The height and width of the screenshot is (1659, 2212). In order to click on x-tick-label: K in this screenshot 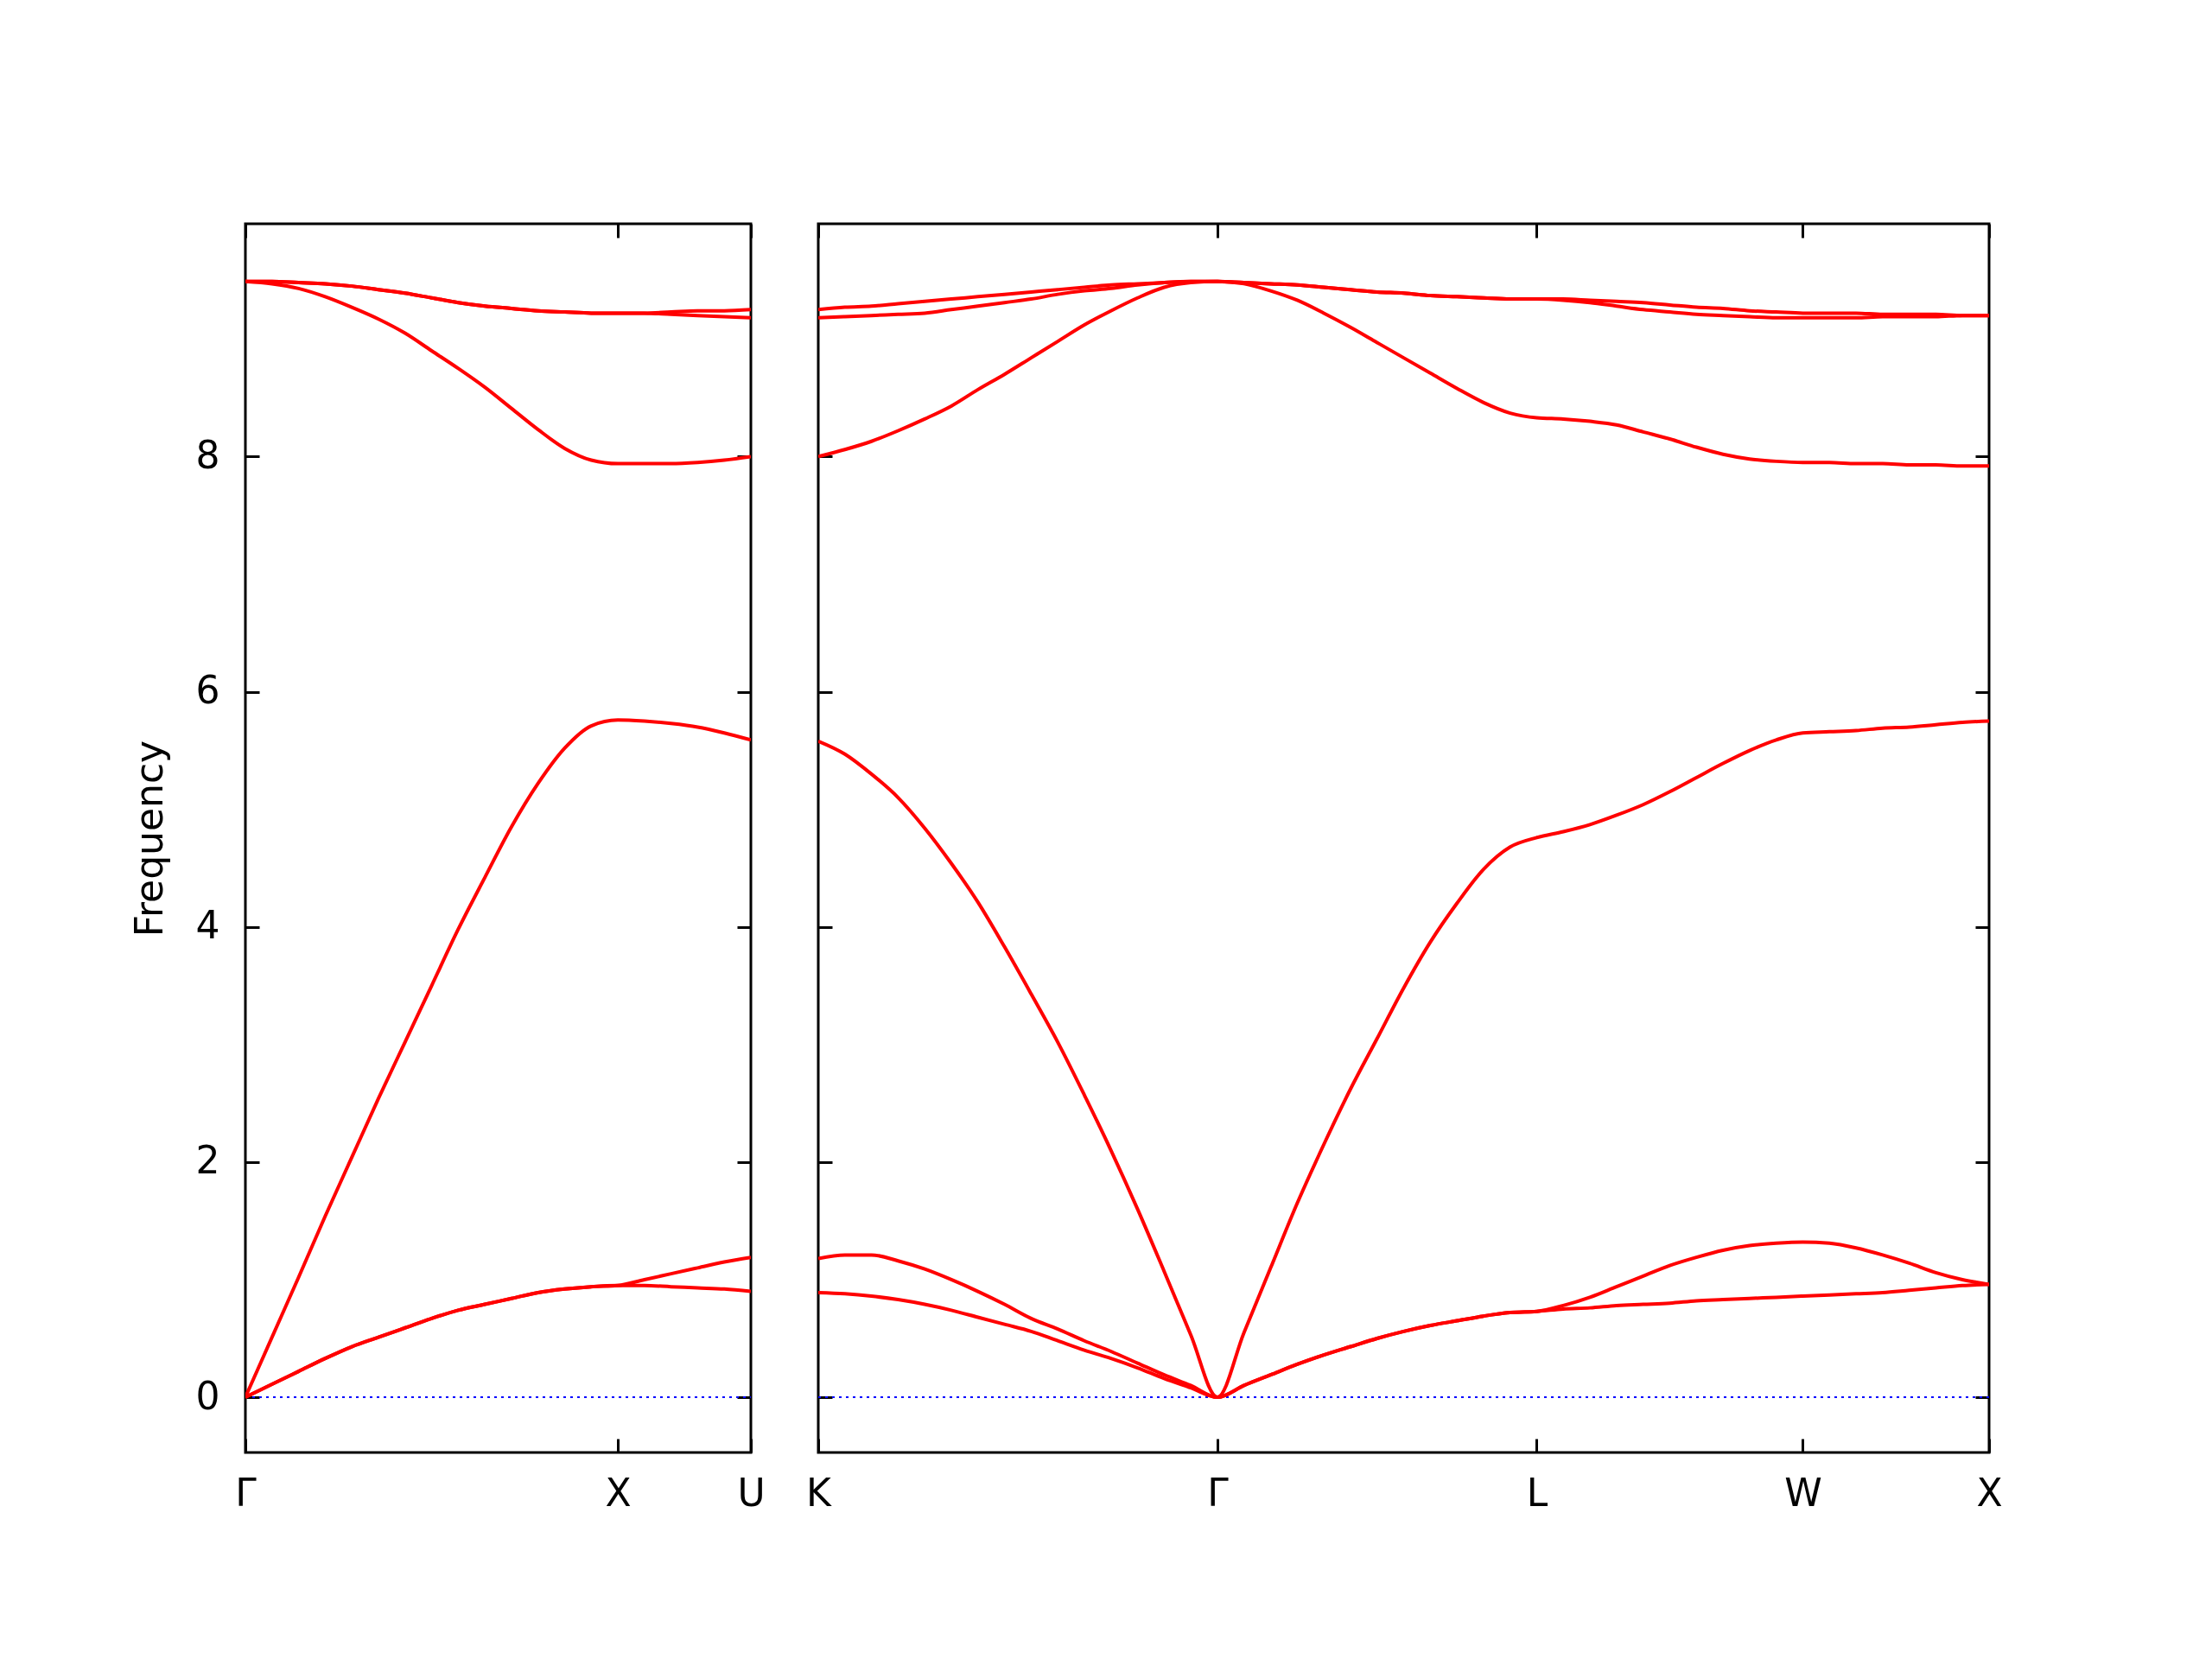, I will do `click(819, 1492)`.